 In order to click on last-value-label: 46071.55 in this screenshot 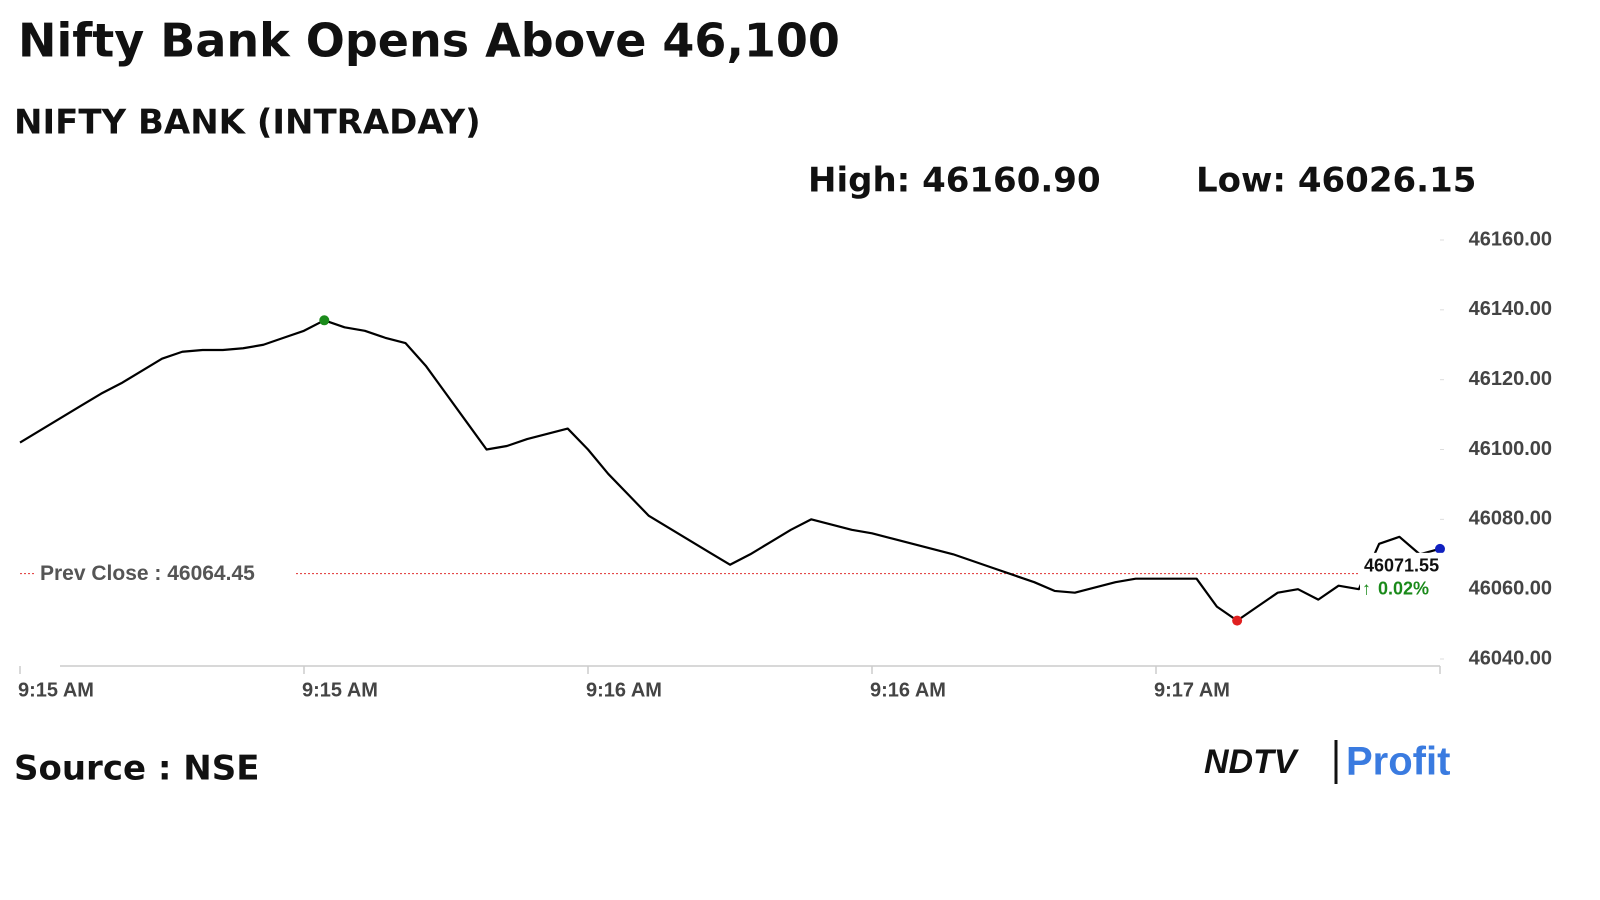, I will do `click(1401, 566)`.